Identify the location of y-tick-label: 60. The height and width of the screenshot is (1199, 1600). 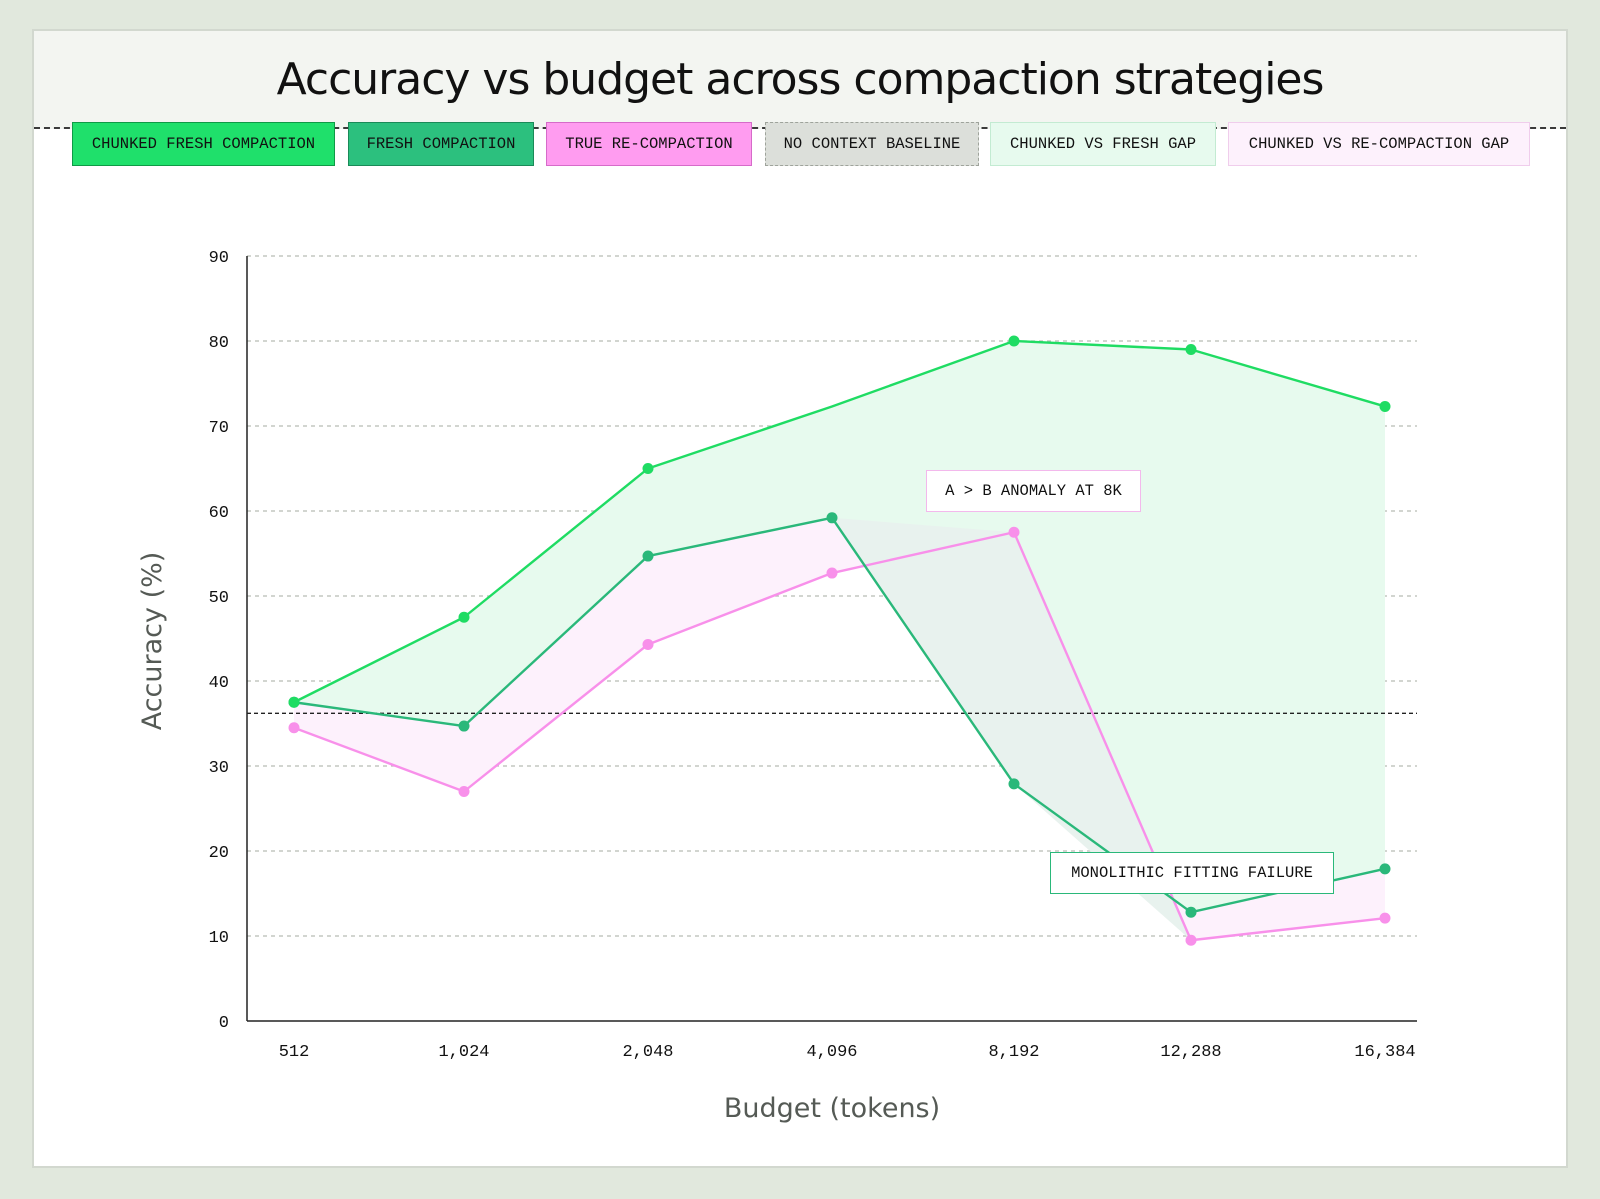
(219, 513).